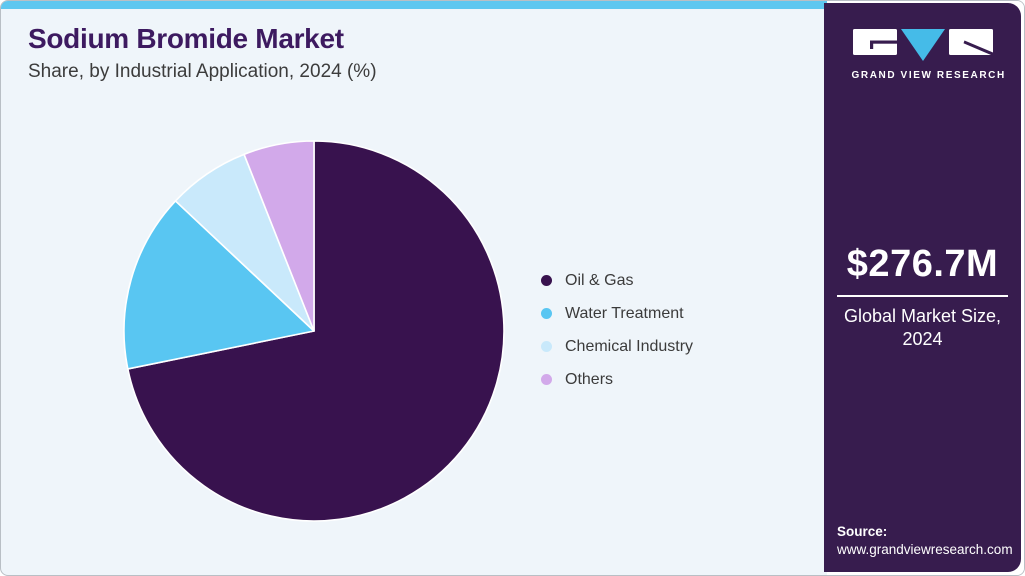 Image resolution: width=1025 pixels, height=576 pixels. What do you see at coordinates (279, 236) in the screenshot?
I see `pie-slice-others` at bounding box center [279, 236].